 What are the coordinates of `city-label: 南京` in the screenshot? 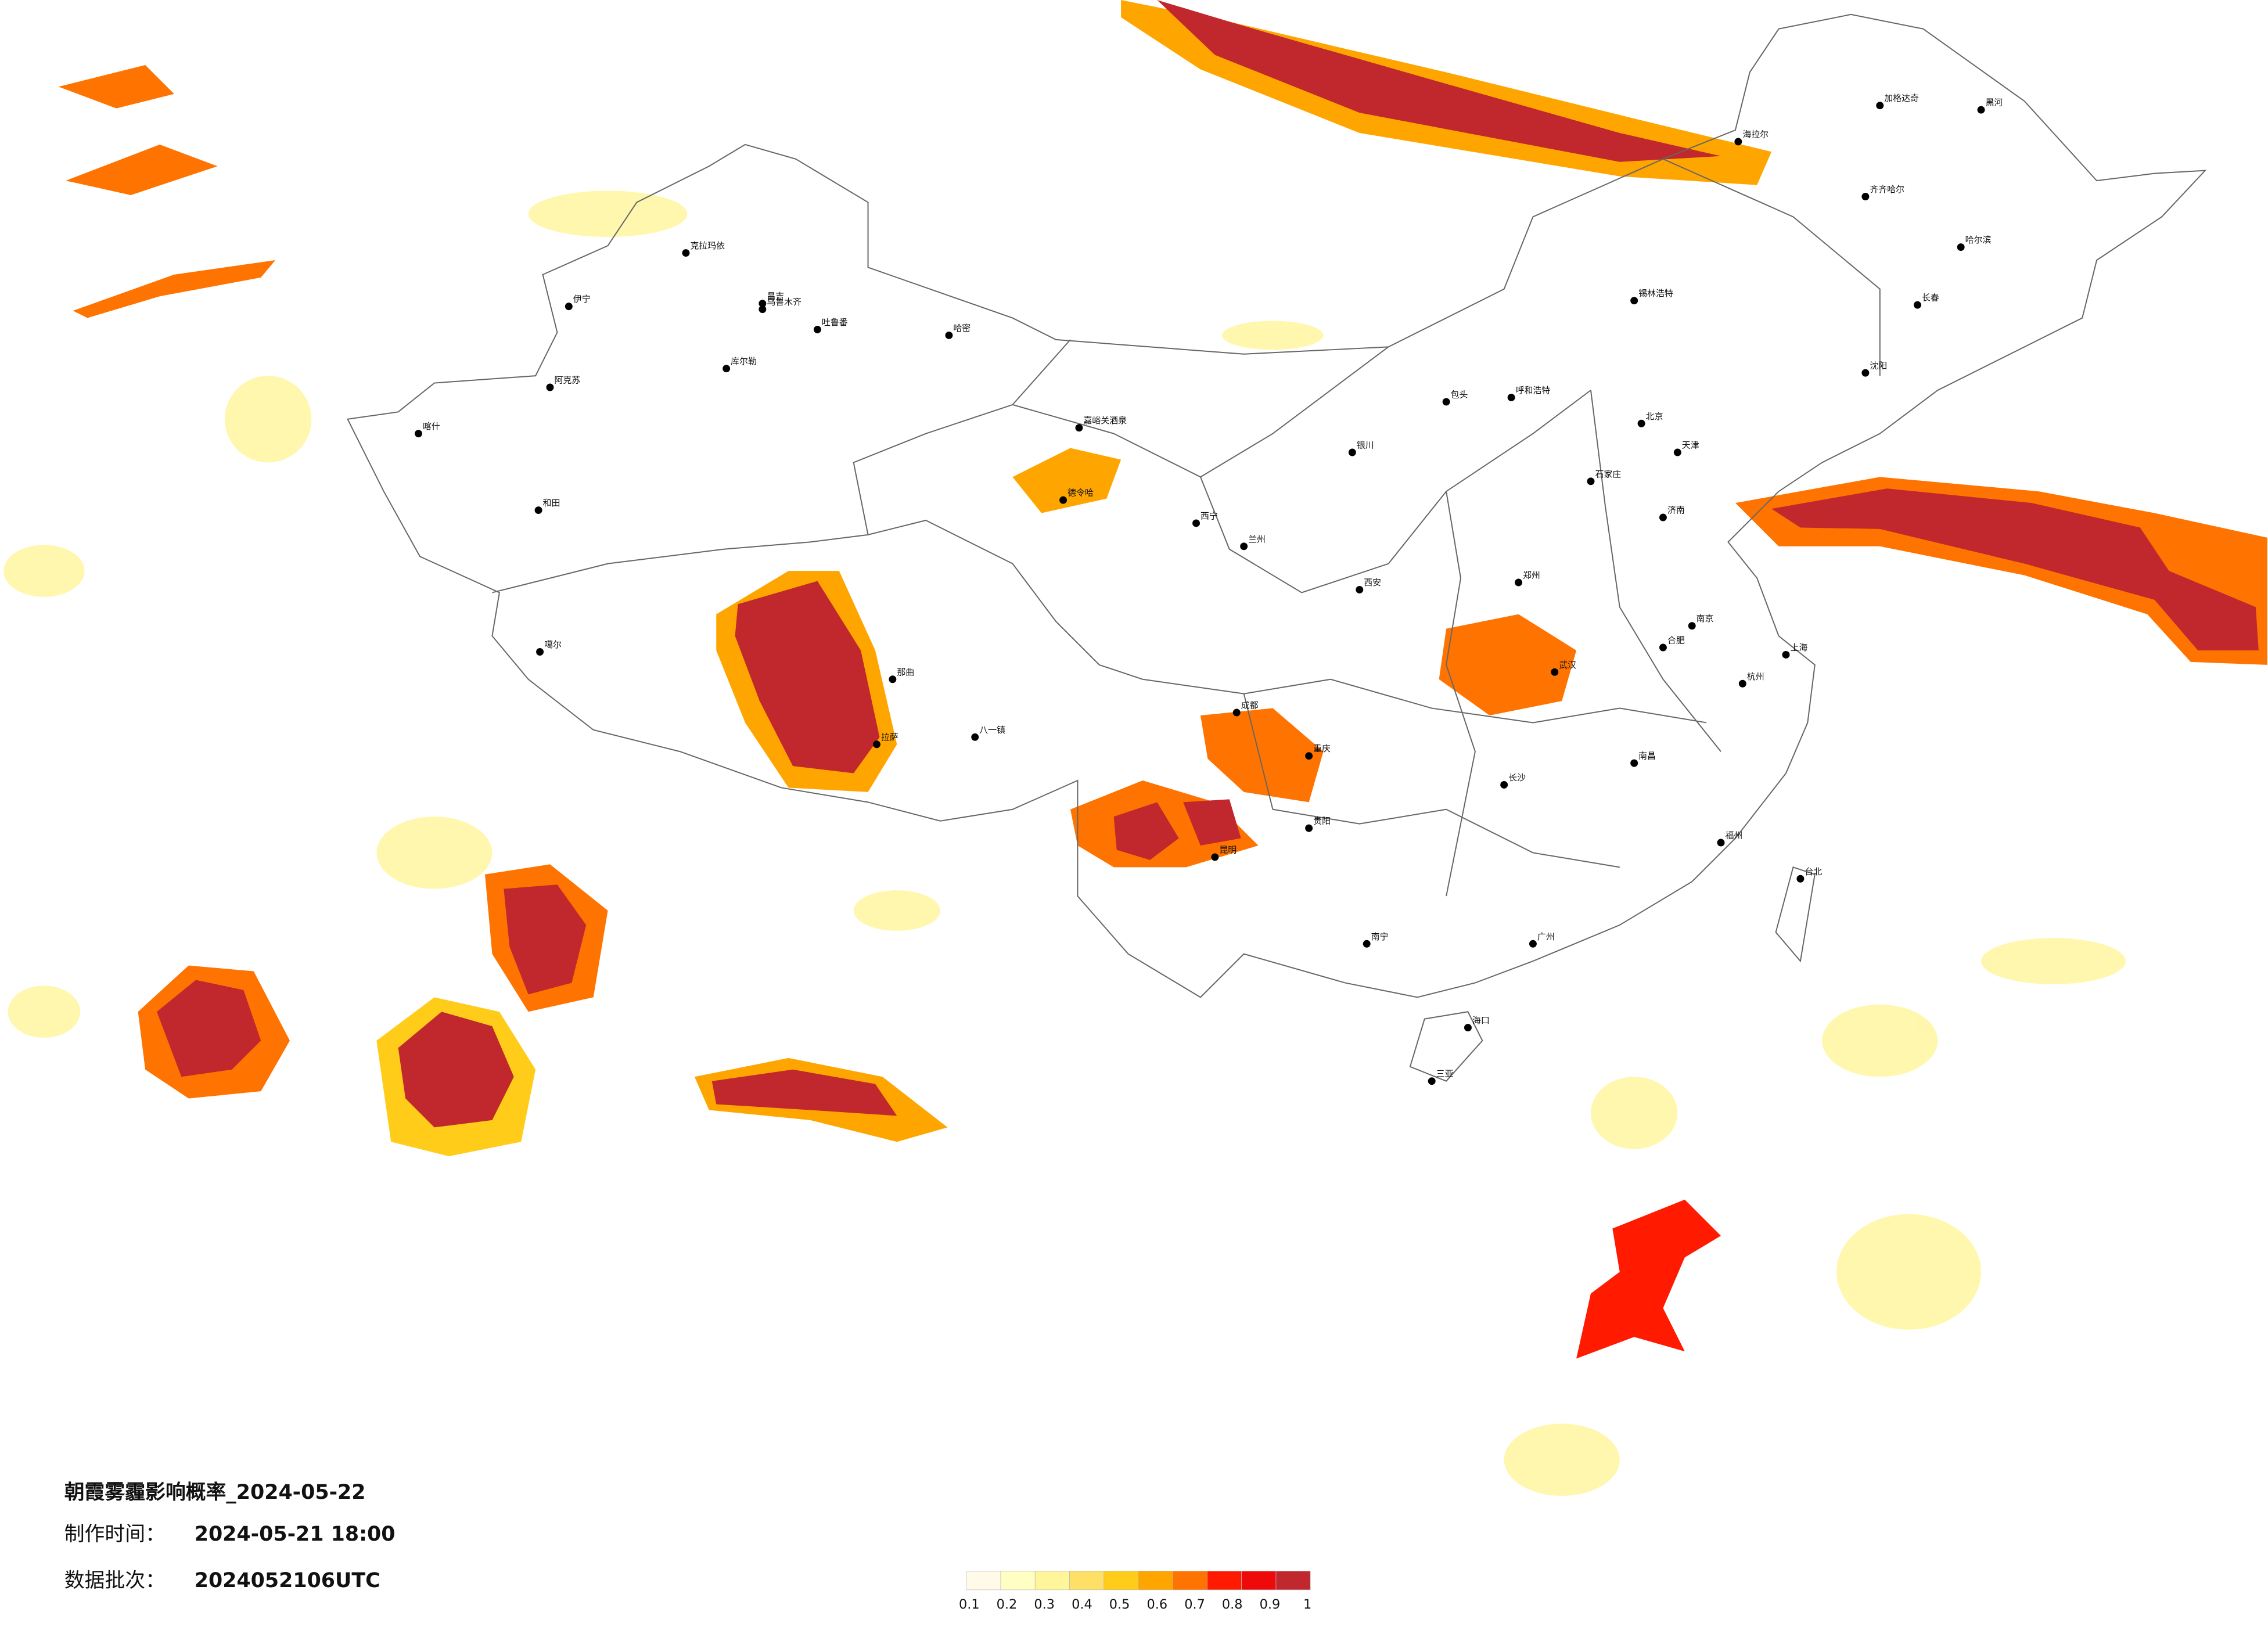 It's located at (1705, 618).